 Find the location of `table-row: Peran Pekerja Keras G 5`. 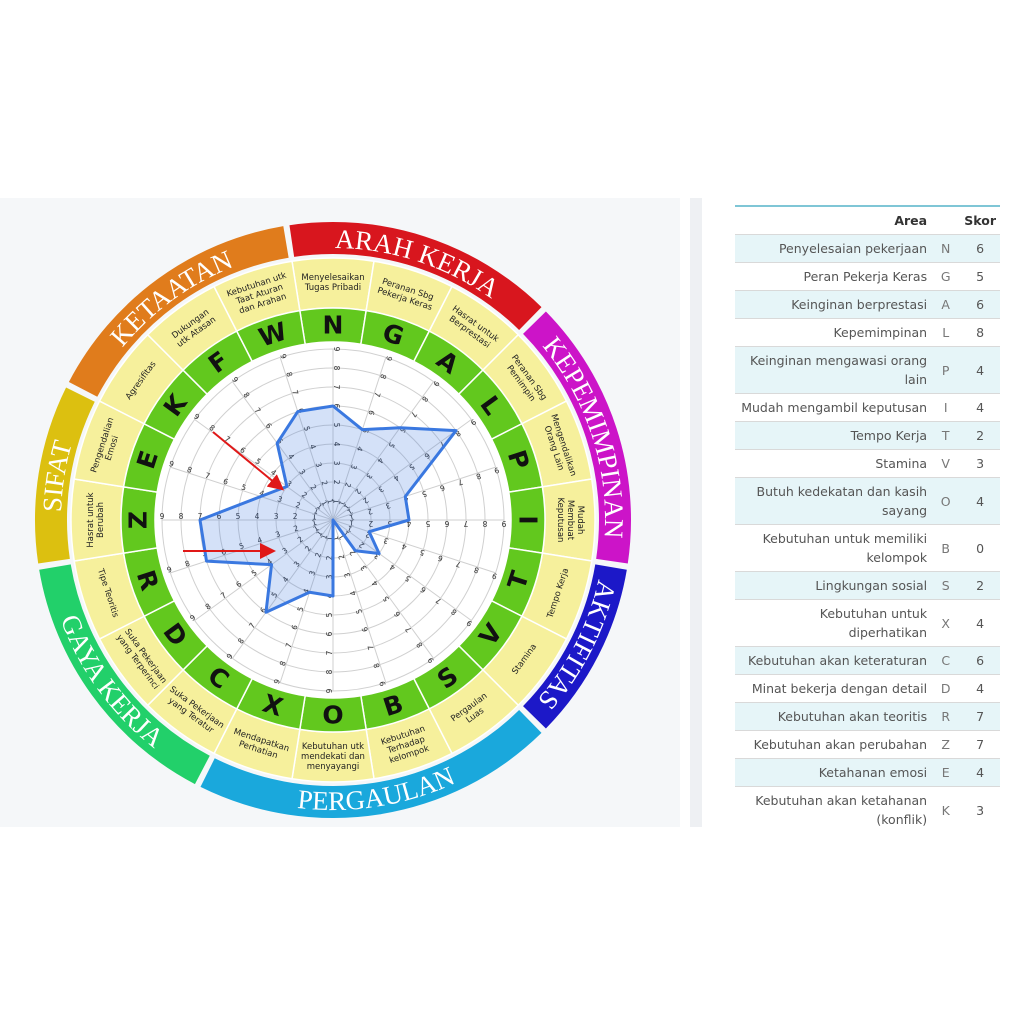

table-row: Peran Pekerja Keras G 5 is located at coordinates (867, 276).